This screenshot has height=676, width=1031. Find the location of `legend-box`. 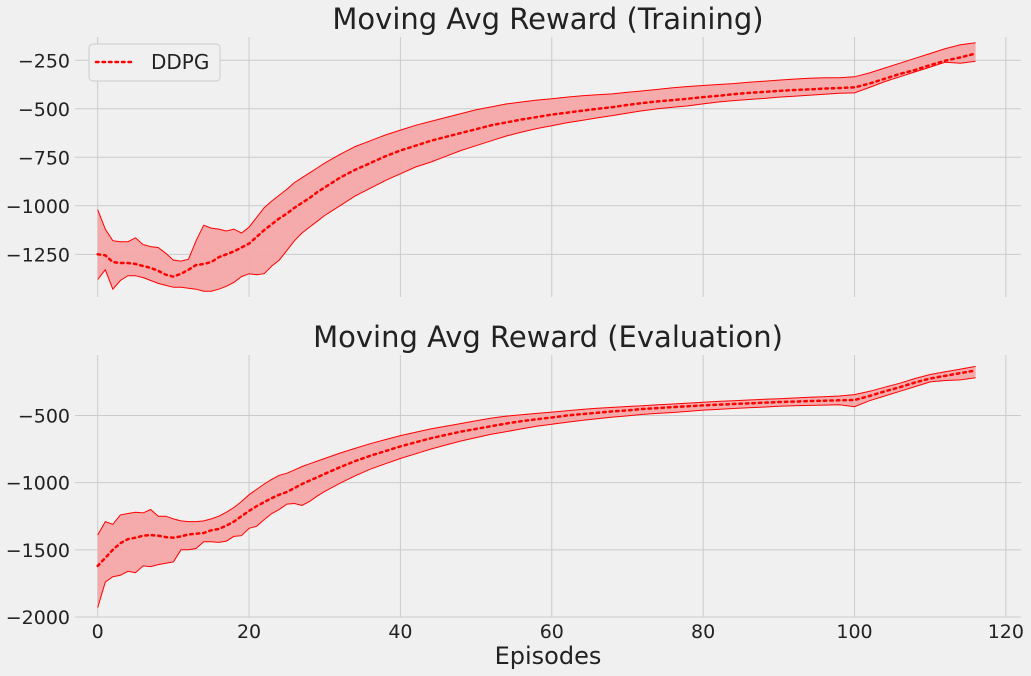

legend-box is located at coordinates (154, 62).